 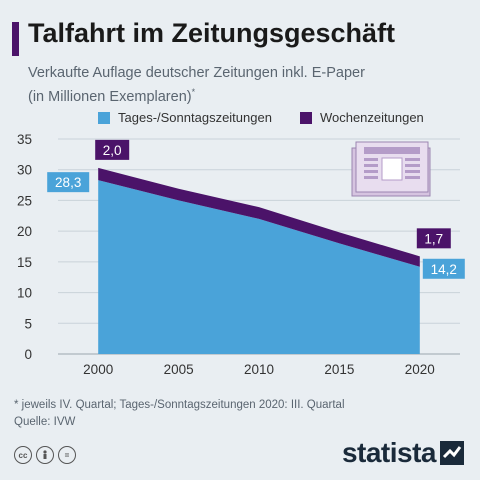 I want to click on y-tick-label: 25, so click(x=24, y=200).